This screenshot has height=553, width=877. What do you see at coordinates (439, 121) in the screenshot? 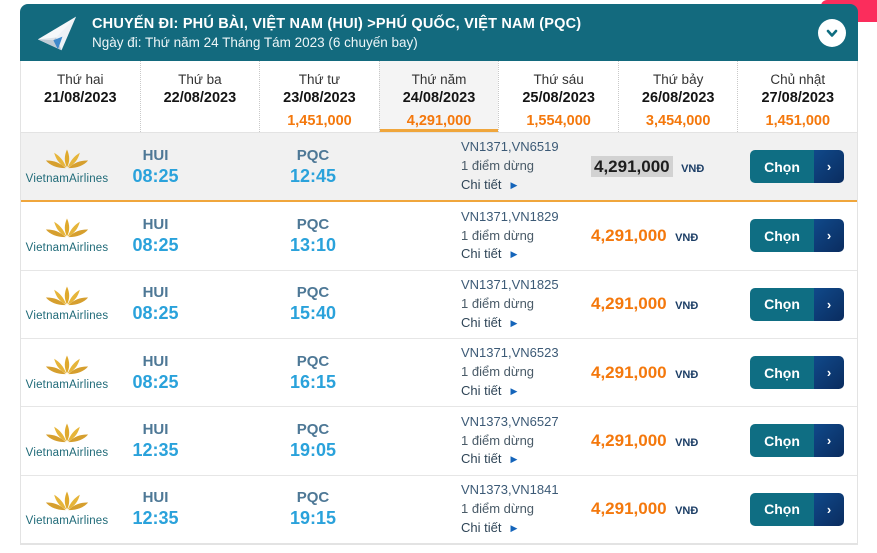
I see `tab-price-label: 4,291,000` at bounding box center [439, 121].